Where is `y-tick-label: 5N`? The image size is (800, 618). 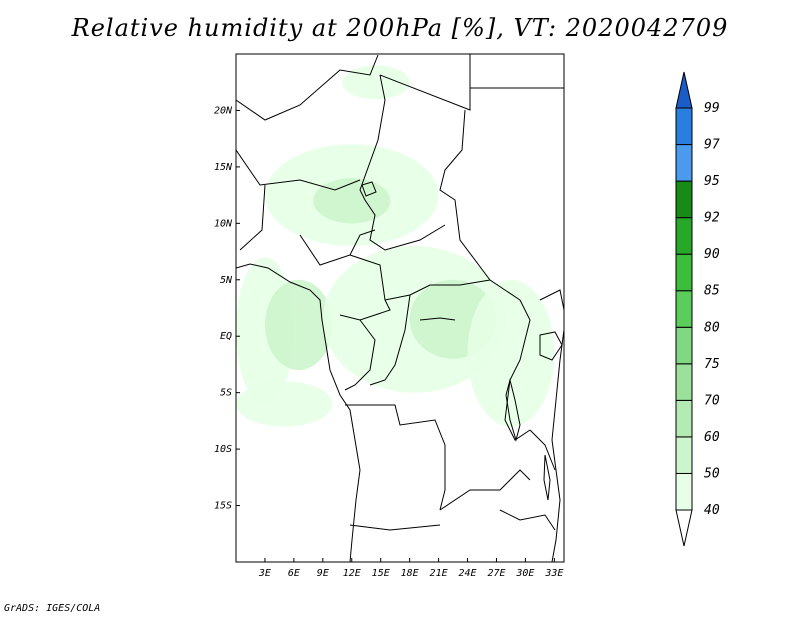
y-tick-label: 5N is located at coordinates (226, 280).